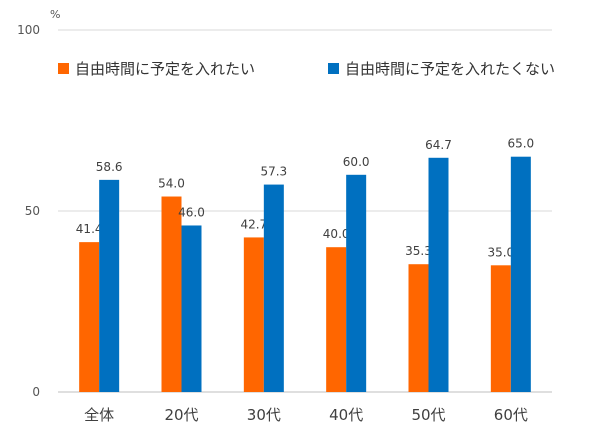 The width and height of the screenshot is (600, 440). Describe the element at coordinates (450, 69) in the screenshot. I see `legend-label-series-2: 自由時間に予定を入れたくない` at that location.